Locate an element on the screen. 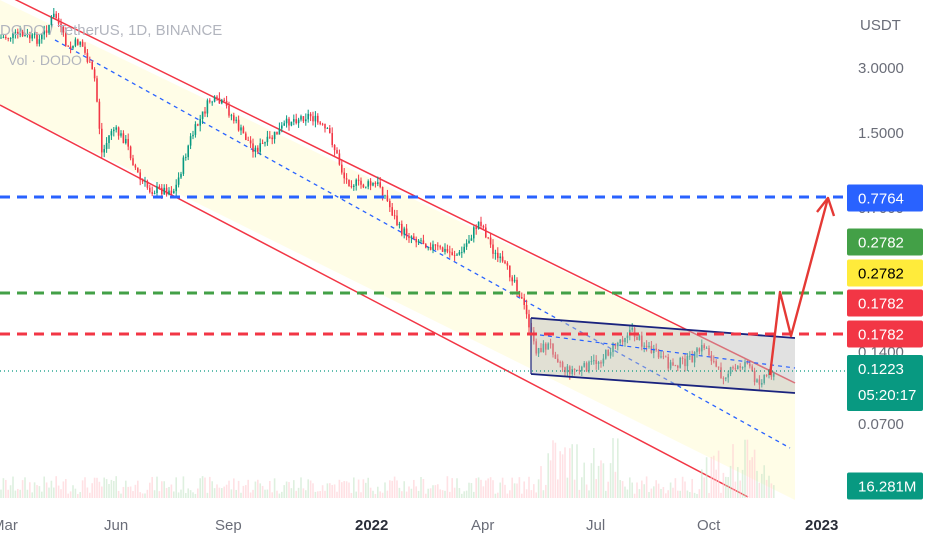 This screenshot has height=550, width=932. box-bottom-line is located at coordinates (663, 383).